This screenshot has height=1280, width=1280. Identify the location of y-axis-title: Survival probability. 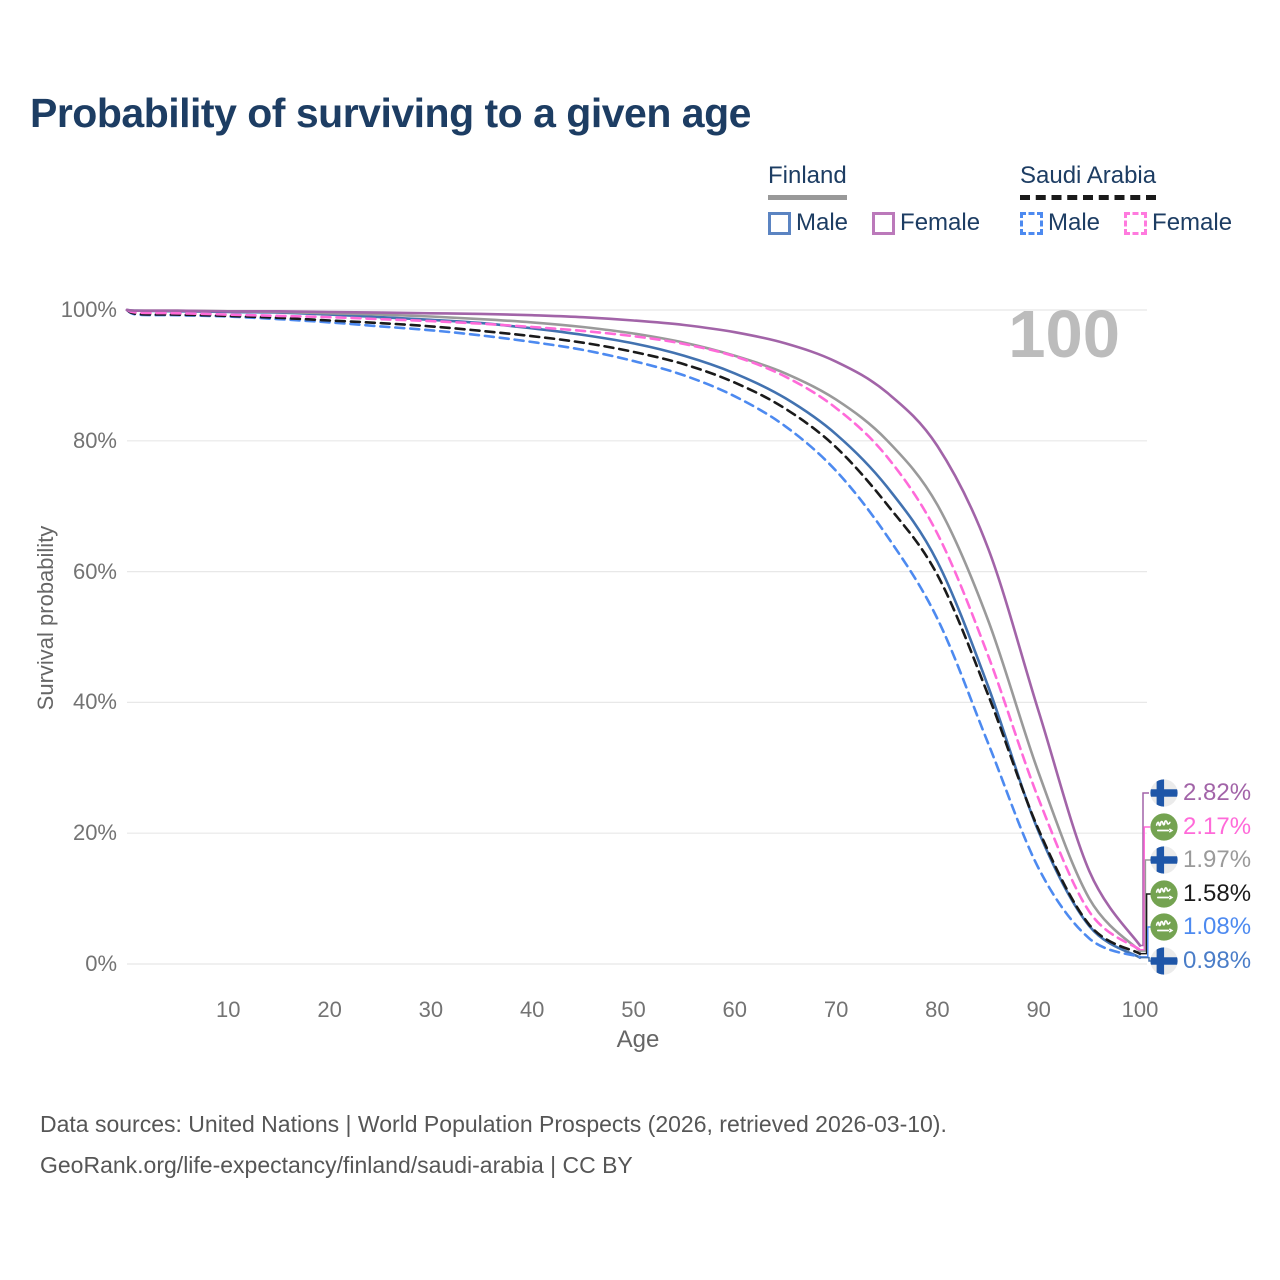
(45, 618).